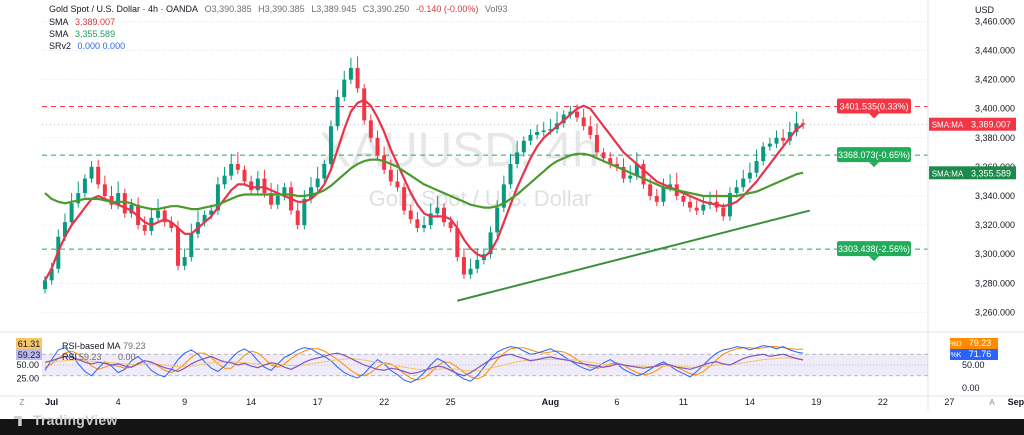 The image size is (1024, 435). I want to click on rsi-legend-title: RSI-based MA, so click(91, 346).